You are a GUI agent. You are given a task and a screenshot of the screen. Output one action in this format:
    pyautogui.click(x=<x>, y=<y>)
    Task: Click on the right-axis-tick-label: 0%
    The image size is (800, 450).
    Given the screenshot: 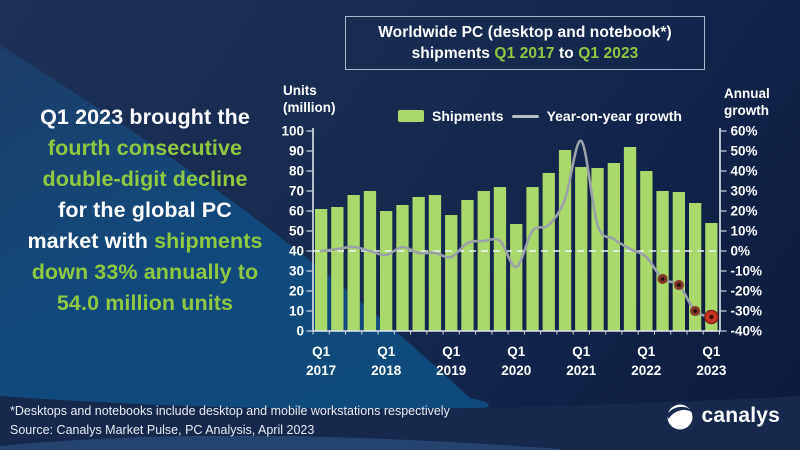 What is the action you would take?
    pyautogui.click(x=741, y=251)
    